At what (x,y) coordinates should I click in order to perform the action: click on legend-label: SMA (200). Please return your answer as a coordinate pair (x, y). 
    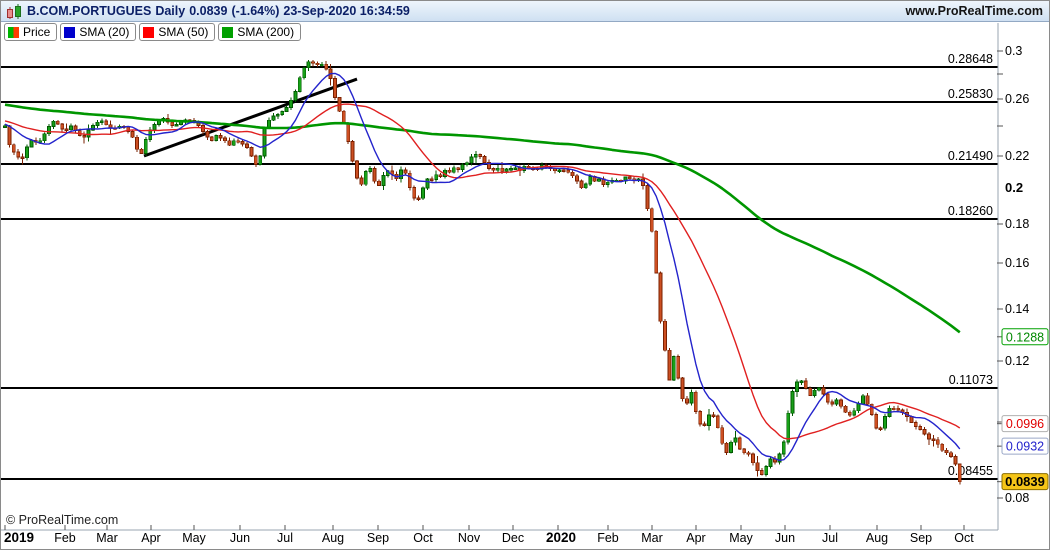
    Looking at the image, I should click on (266, 31).